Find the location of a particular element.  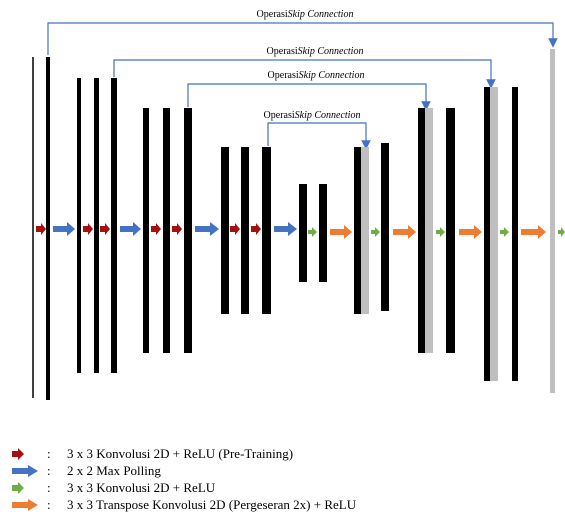

skip-connection-label-3: OperasiSkip Connection is located at coordinates (316, 75).